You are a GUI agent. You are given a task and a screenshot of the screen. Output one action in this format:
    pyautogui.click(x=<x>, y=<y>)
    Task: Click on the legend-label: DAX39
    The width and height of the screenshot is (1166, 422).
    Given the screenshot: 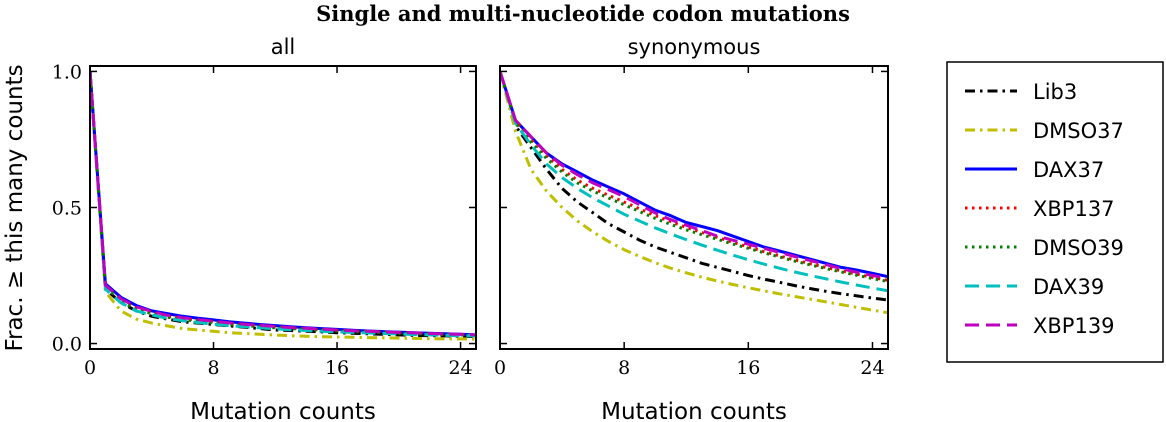 What is the action you would take?
    pyautogui.click(x=1068, y=287)
    